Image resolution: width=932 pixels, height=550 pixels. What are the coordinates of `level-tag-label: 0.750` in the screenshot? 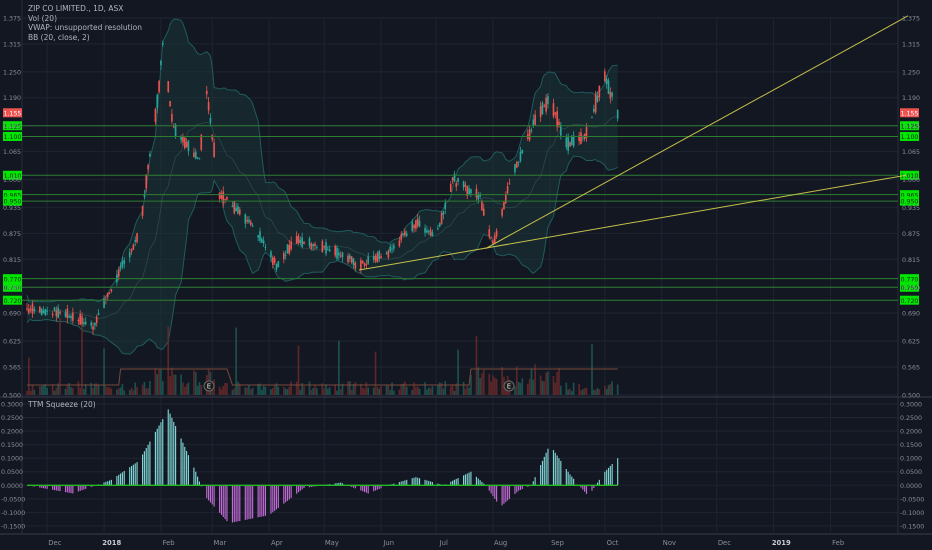 It's located at (910, 288).